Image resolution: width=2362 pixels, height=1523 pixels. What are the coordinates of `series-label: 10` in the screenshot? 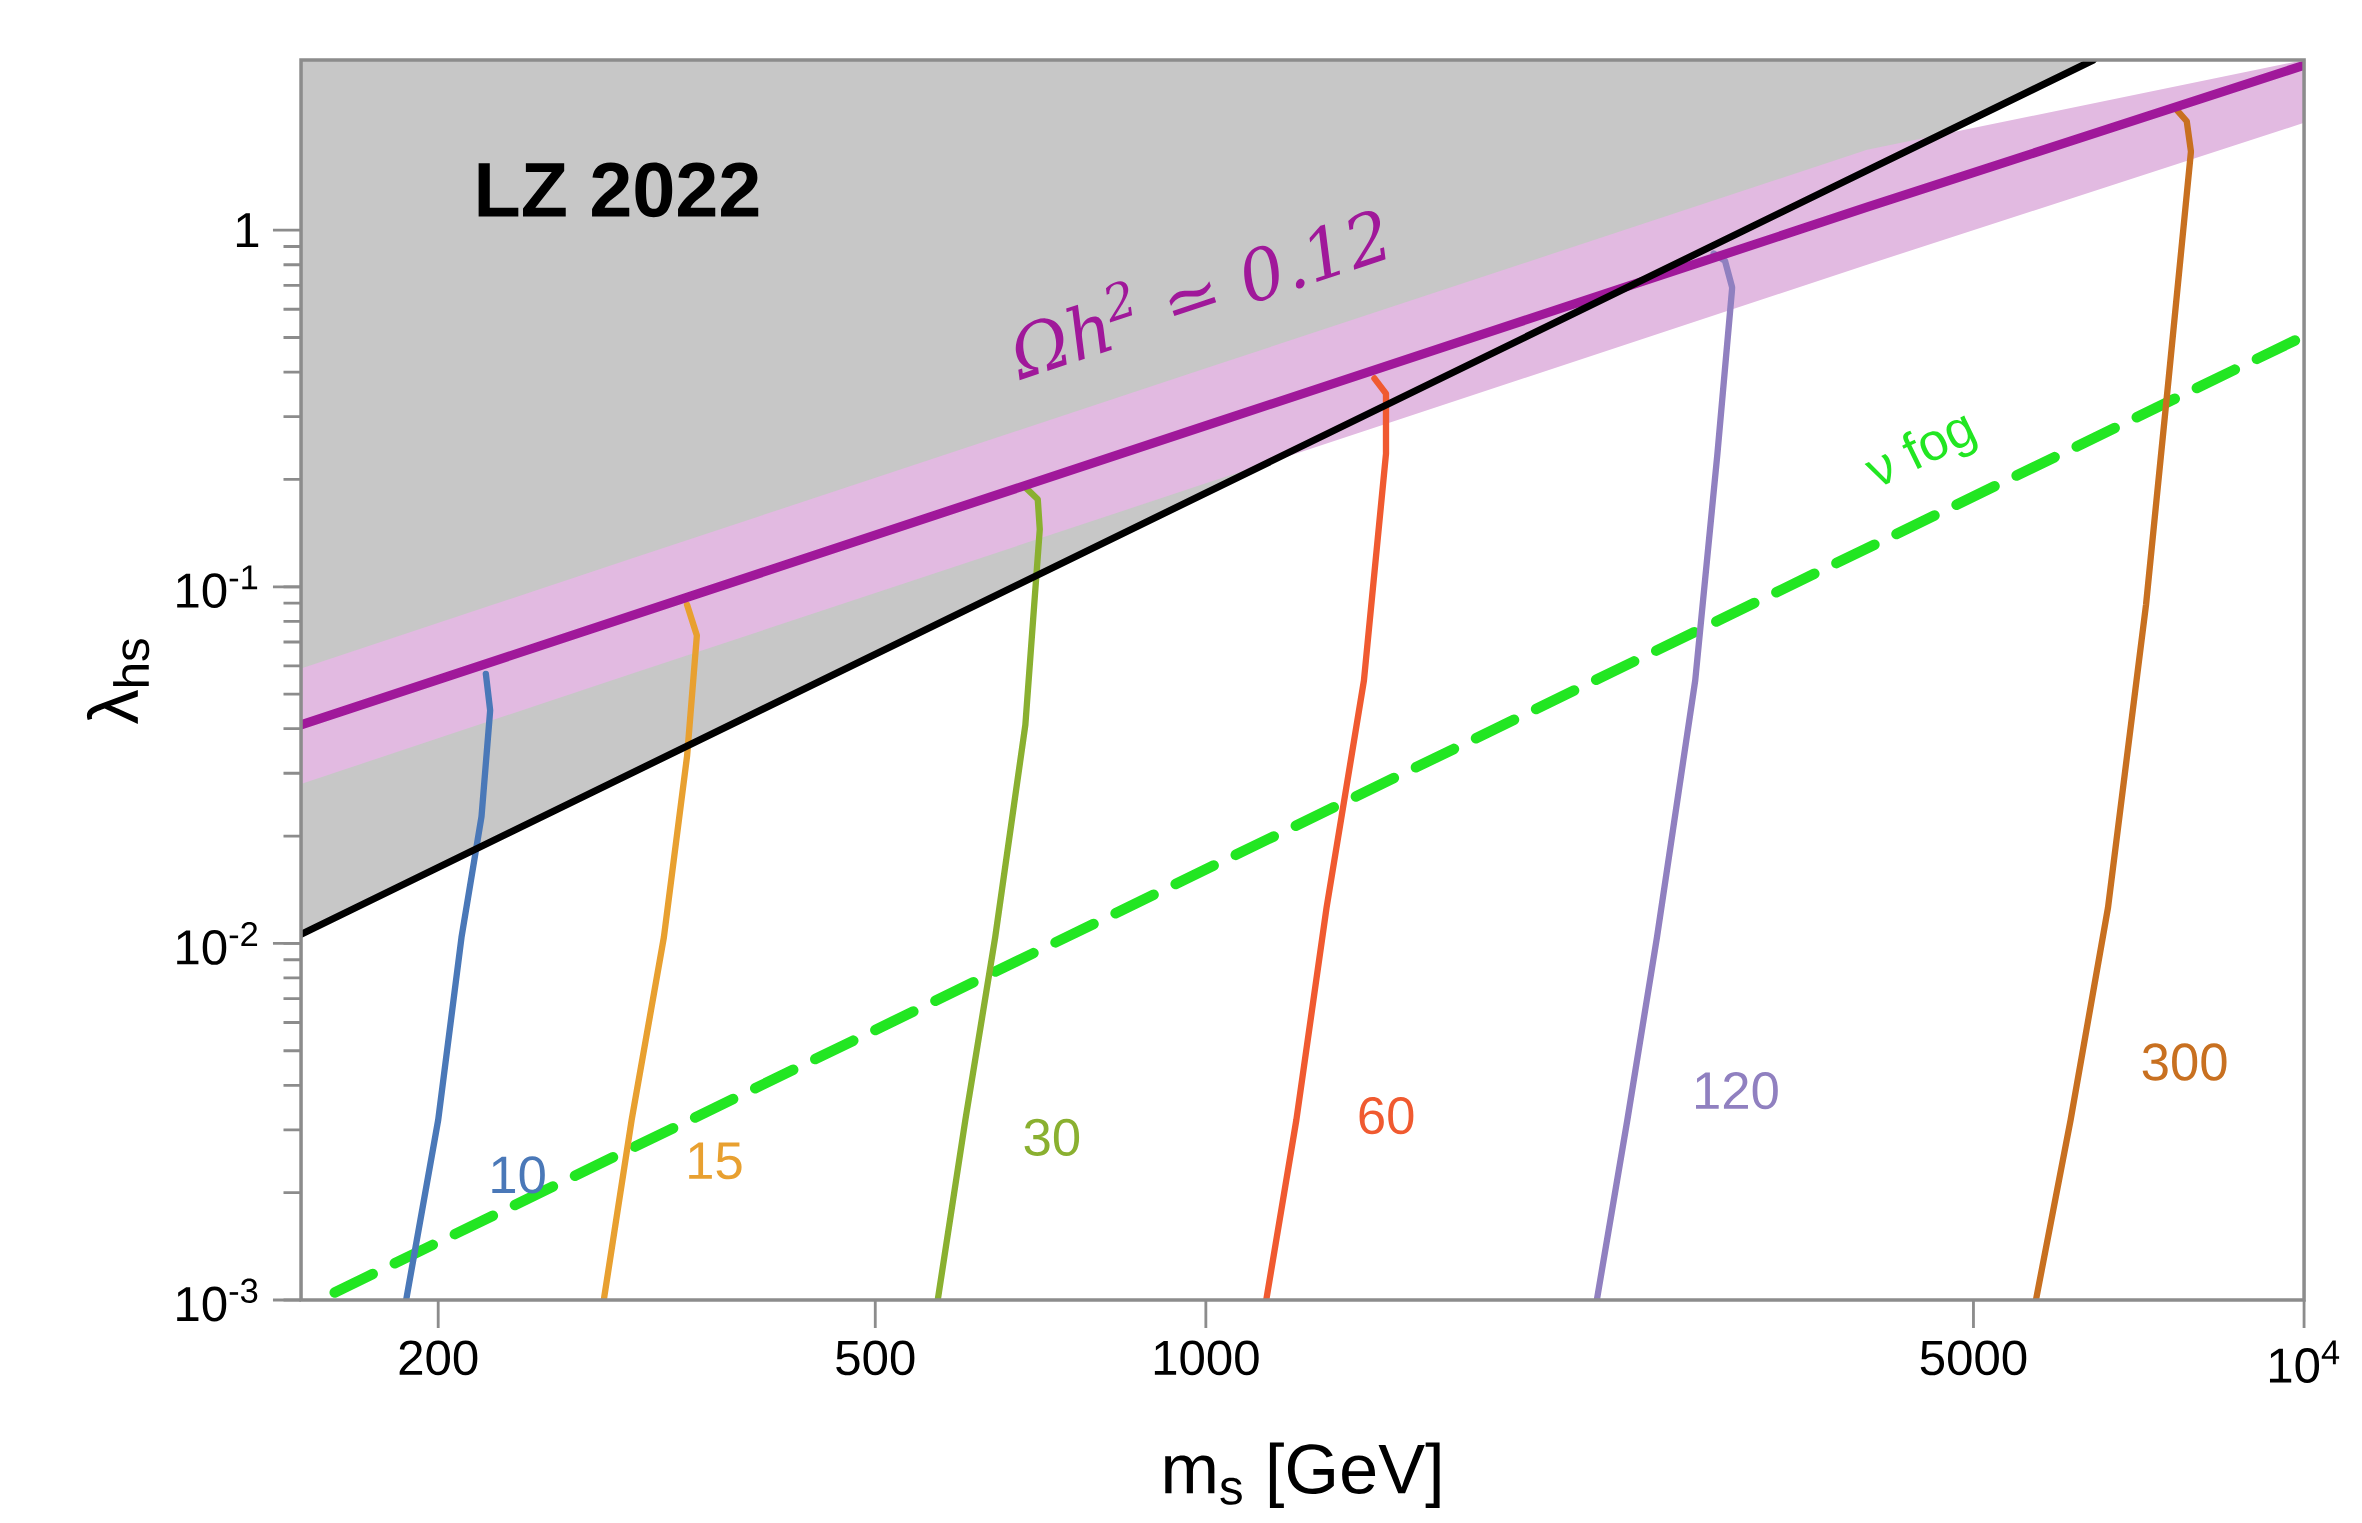 It's located at (518, 1175).